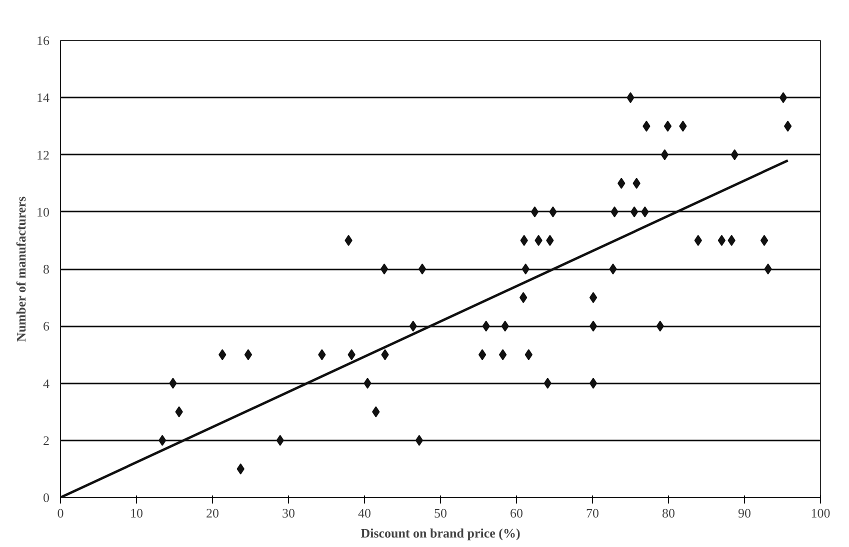 Image resolution: width=849 pixels, height=547 pixels. I want to click on y-tick-label: 14, so click(43, 98).